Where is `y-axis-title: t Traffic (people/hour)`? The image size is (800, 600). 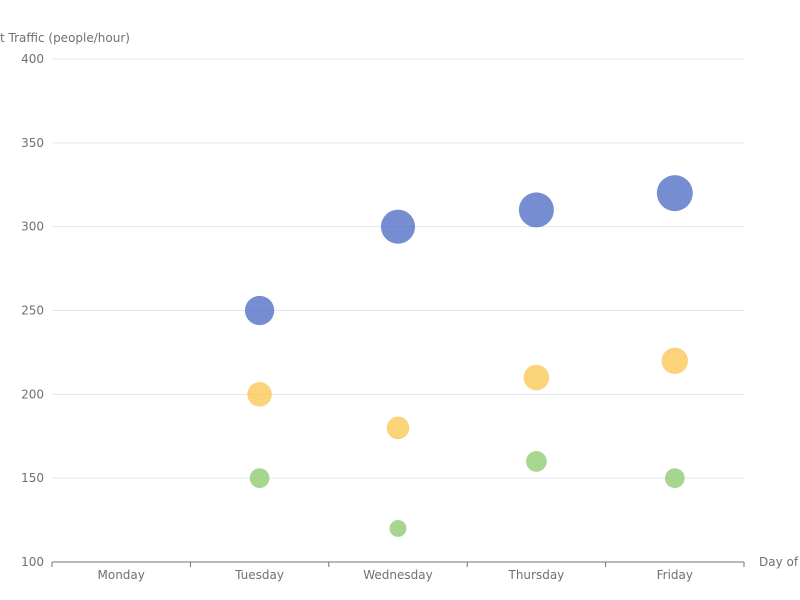 y-axis-title: t Traffic (people/hour) is located at coordinates (65, 38).